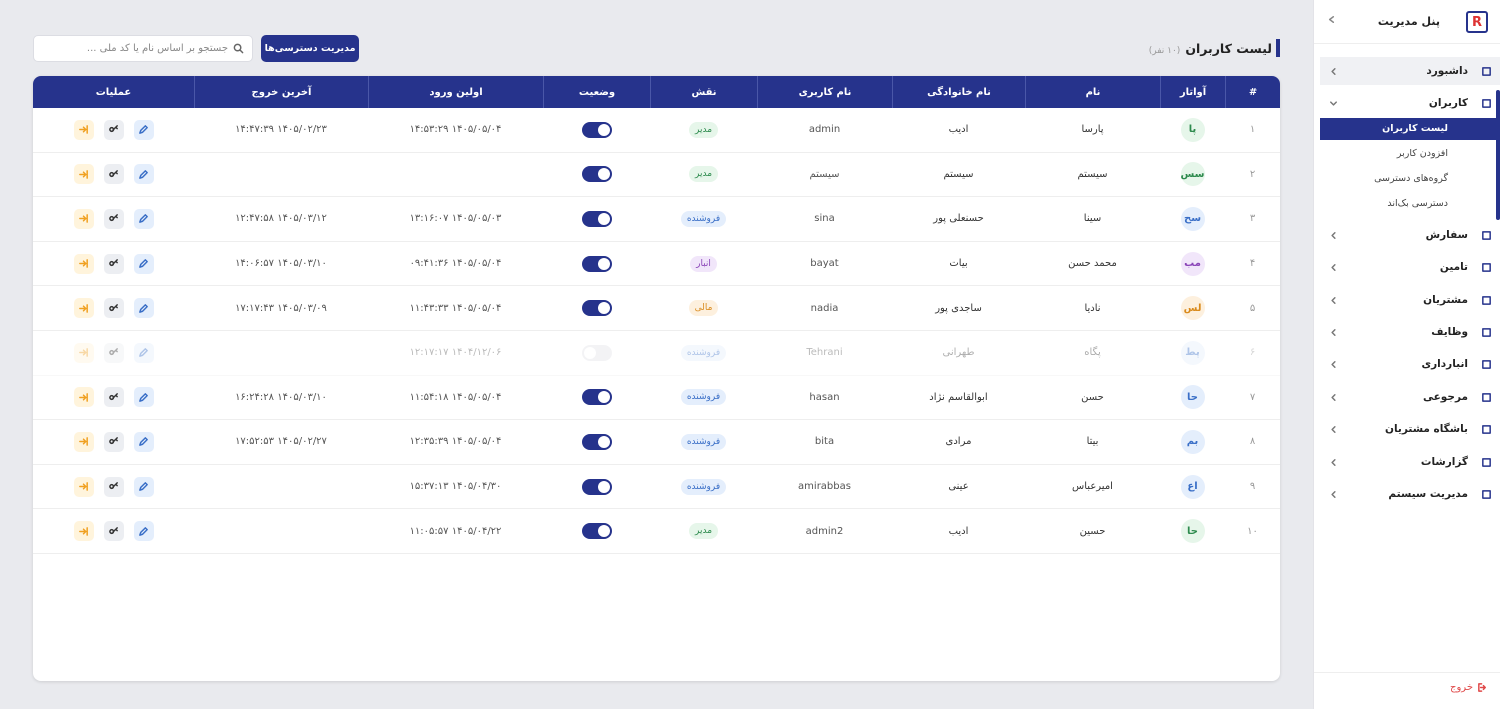 Image resolution: width=1500 pixels, height=709 pixels. What do you see at coordinates (281, 130) in the screenshot?
I see `last-logout: ۱۴۰۵/۰۲/۲۳ ۱۴:۴۷:۳۹` at bounding box center [281, 130].